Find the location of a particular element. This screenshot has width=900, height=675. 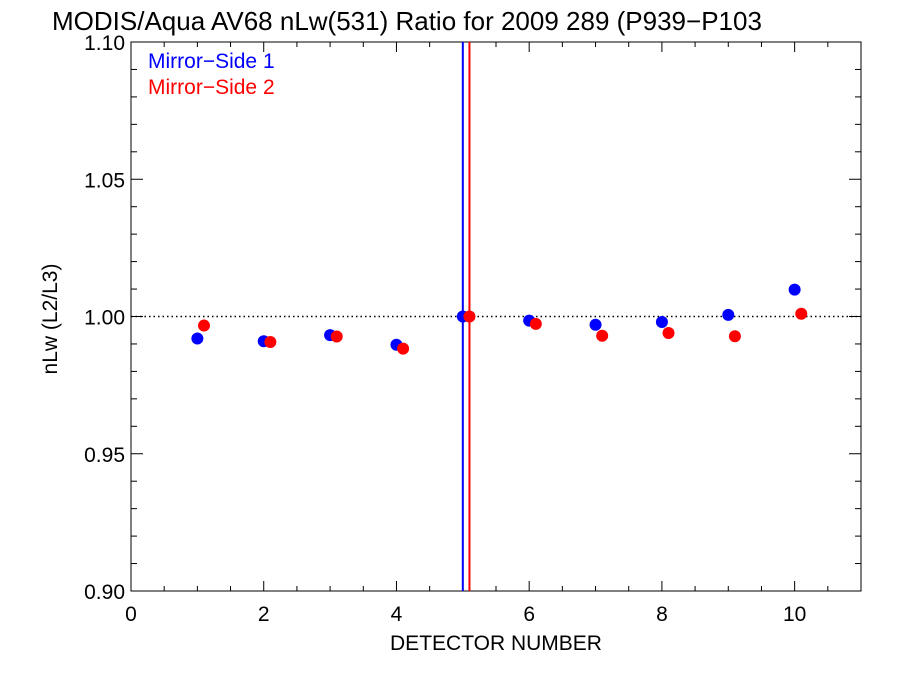

legend-entry: Mirror−Side 2 is located at coordinates (211, 87).